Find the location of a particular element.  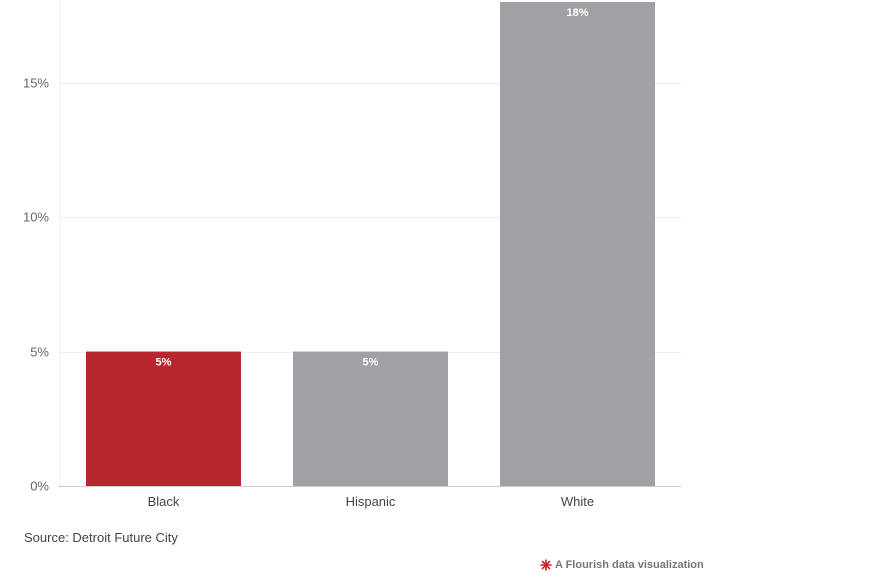

source-note: Source: Detroit Future City is located at coordinates (101, 537).